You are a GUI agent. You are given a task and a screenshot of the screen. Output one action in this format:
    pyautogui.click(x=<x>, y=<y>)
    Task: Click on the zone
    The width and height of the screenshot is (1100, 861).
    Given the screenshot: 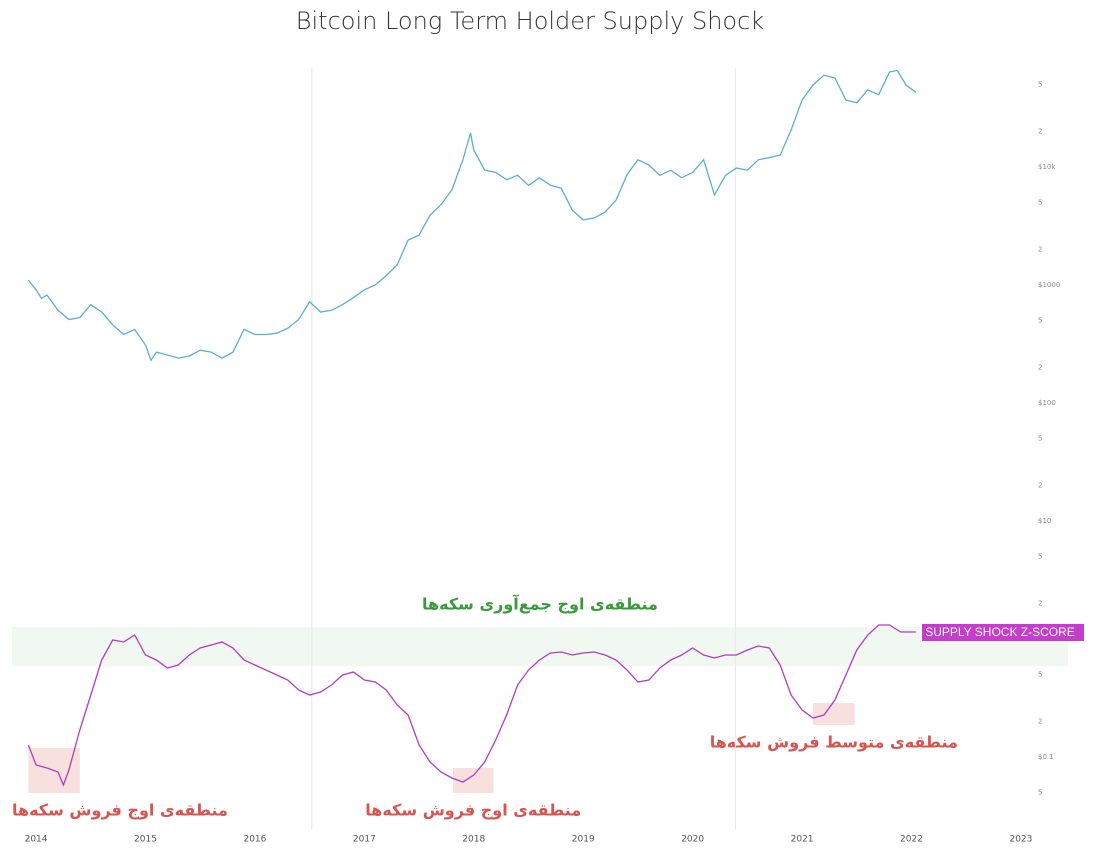 What is the action you would take?
    pyautogui.click(x=834, y=714)
    